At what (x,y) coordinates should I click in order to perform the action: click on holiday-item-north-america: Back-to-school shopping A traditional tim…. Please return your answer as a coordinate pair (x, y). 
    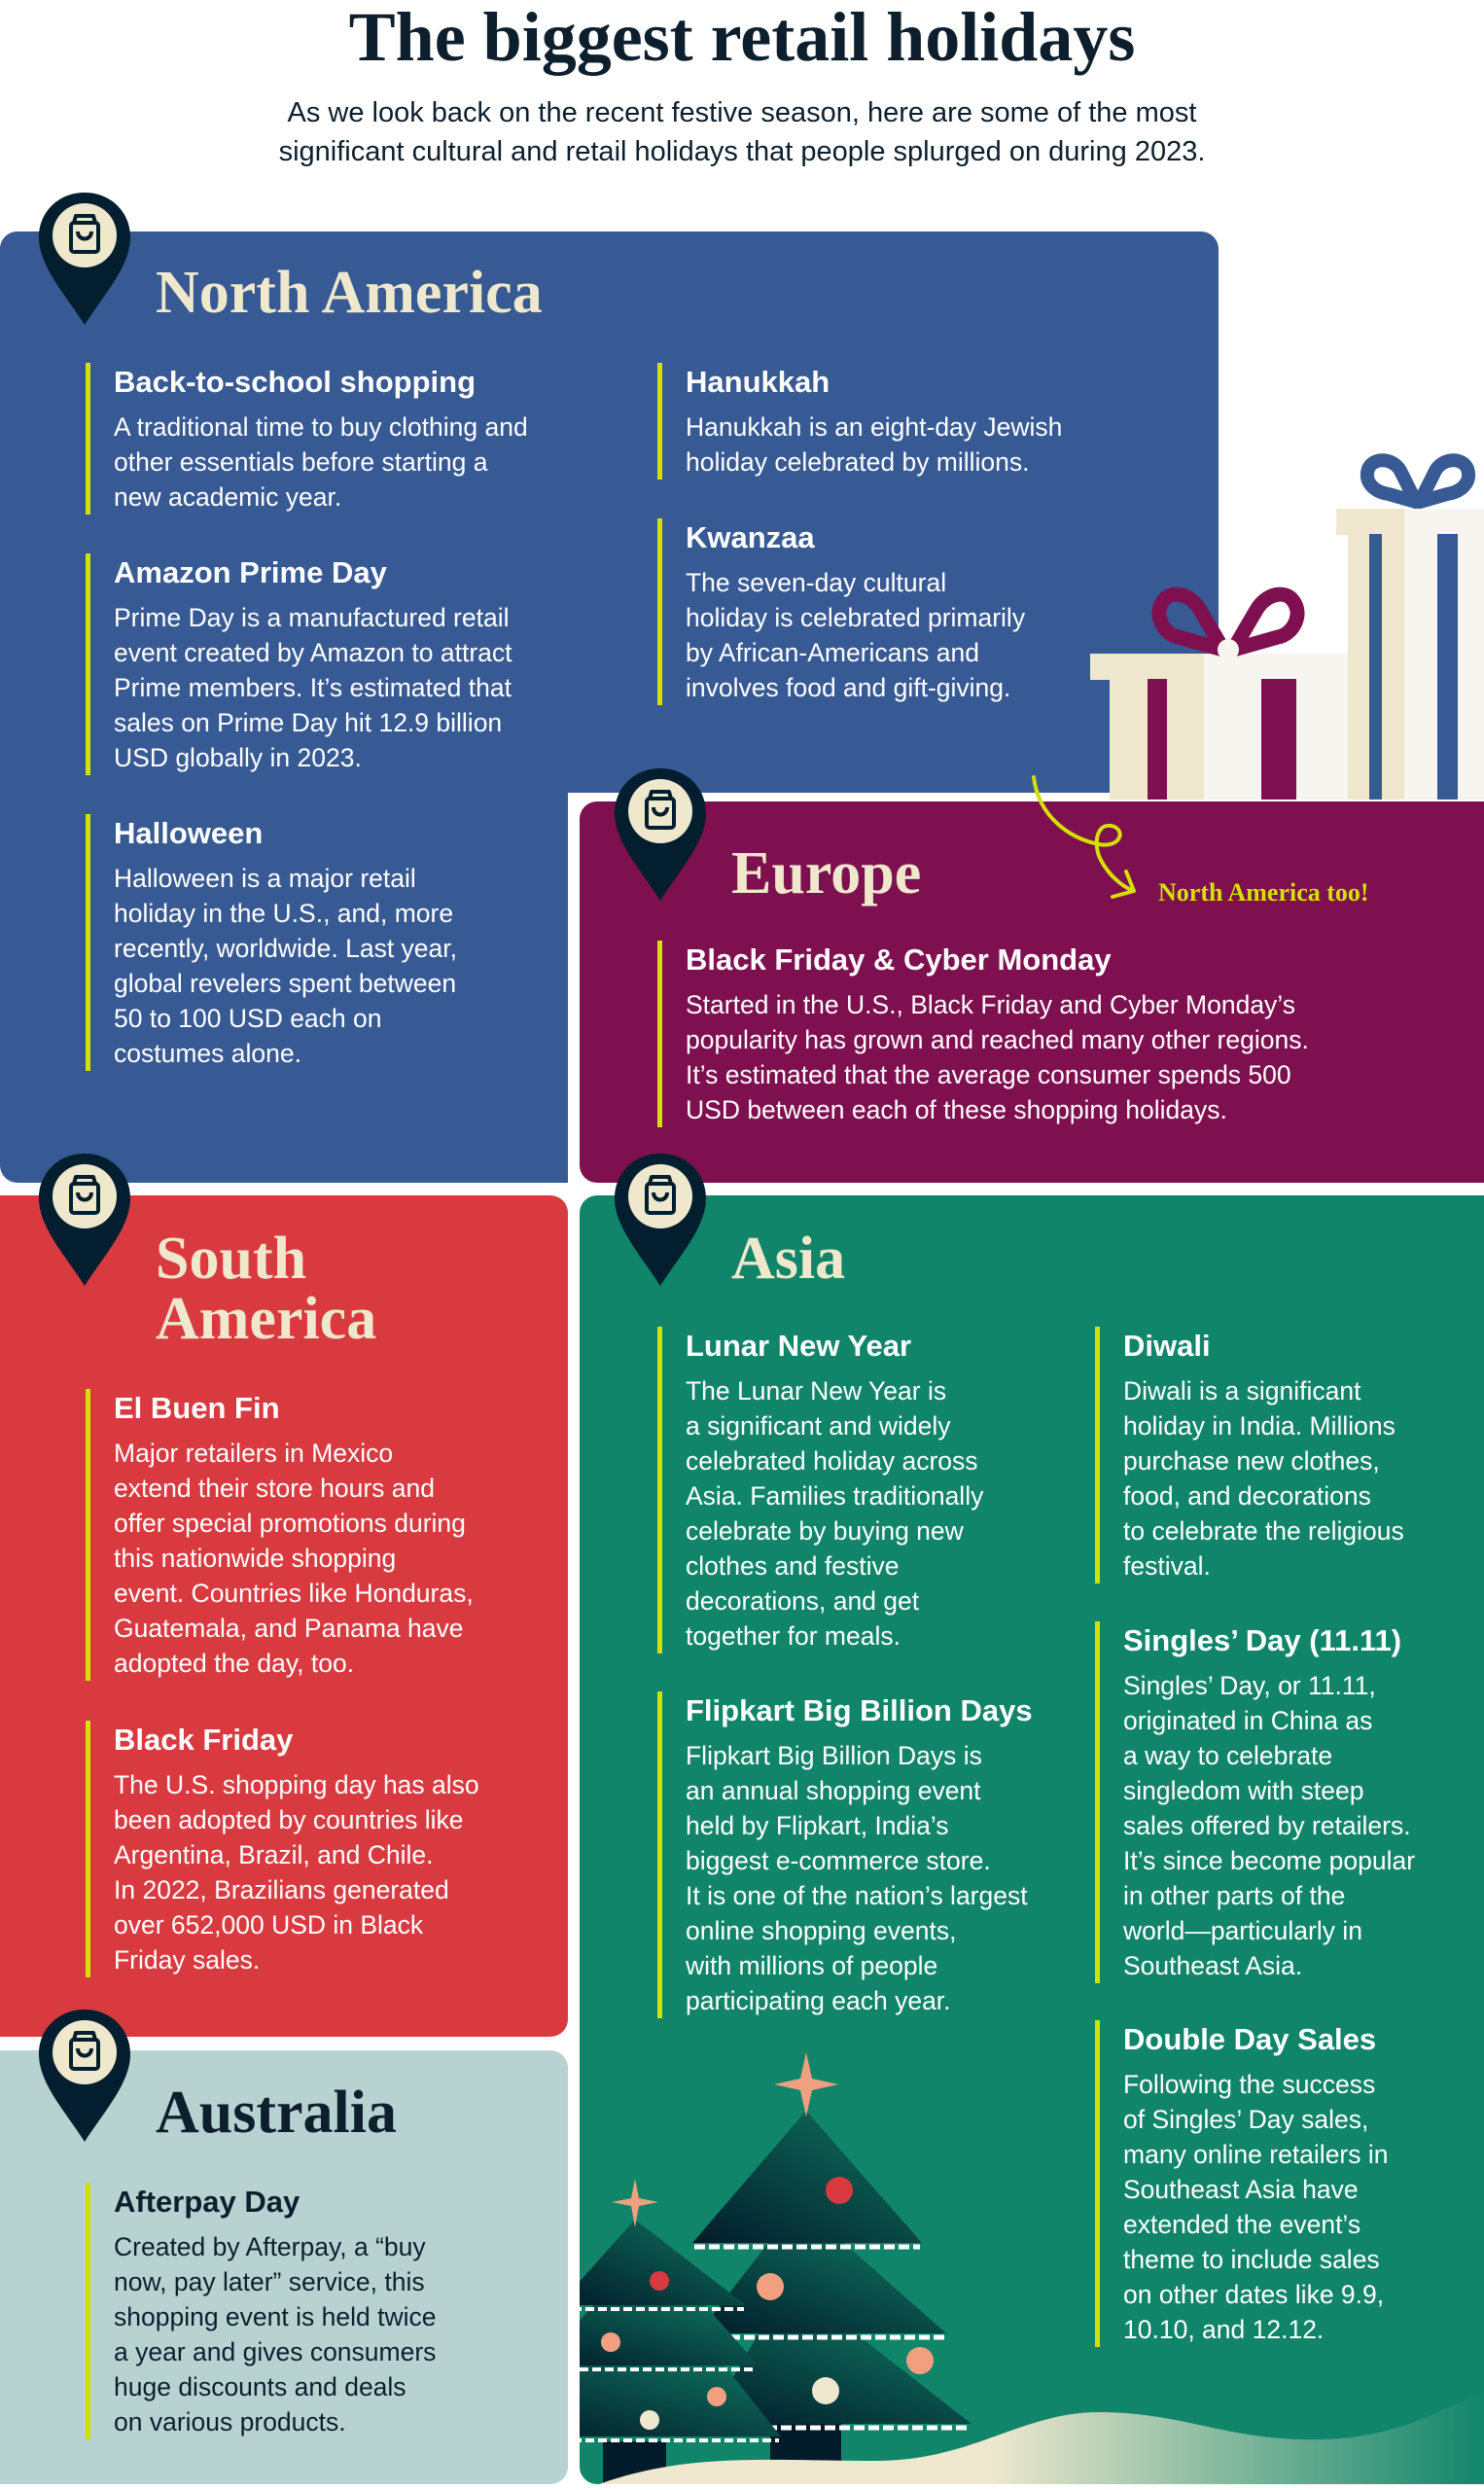
    Looking at the image, I should click on (307, 439).